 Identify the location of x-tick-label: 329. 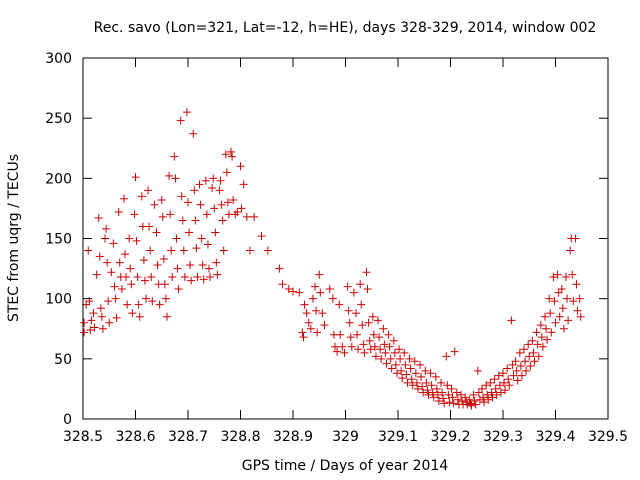
(345, 437).